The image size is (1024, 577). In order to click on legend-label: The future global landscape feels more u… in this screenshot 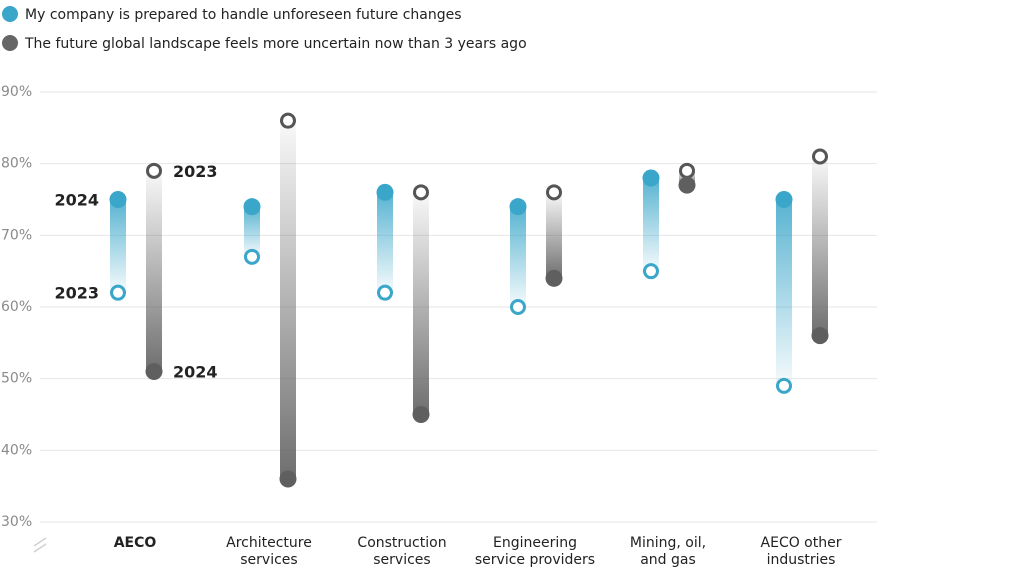, I will do `click(275, 44)`.